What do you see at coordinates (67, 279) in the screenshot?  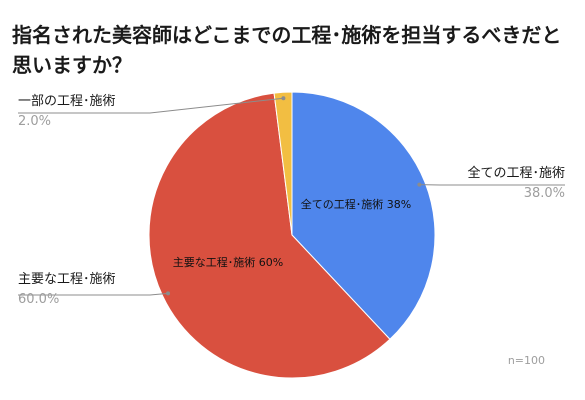 I see `slice-outer-label: 主要な工程･施術` at bounding box center [67, 279].